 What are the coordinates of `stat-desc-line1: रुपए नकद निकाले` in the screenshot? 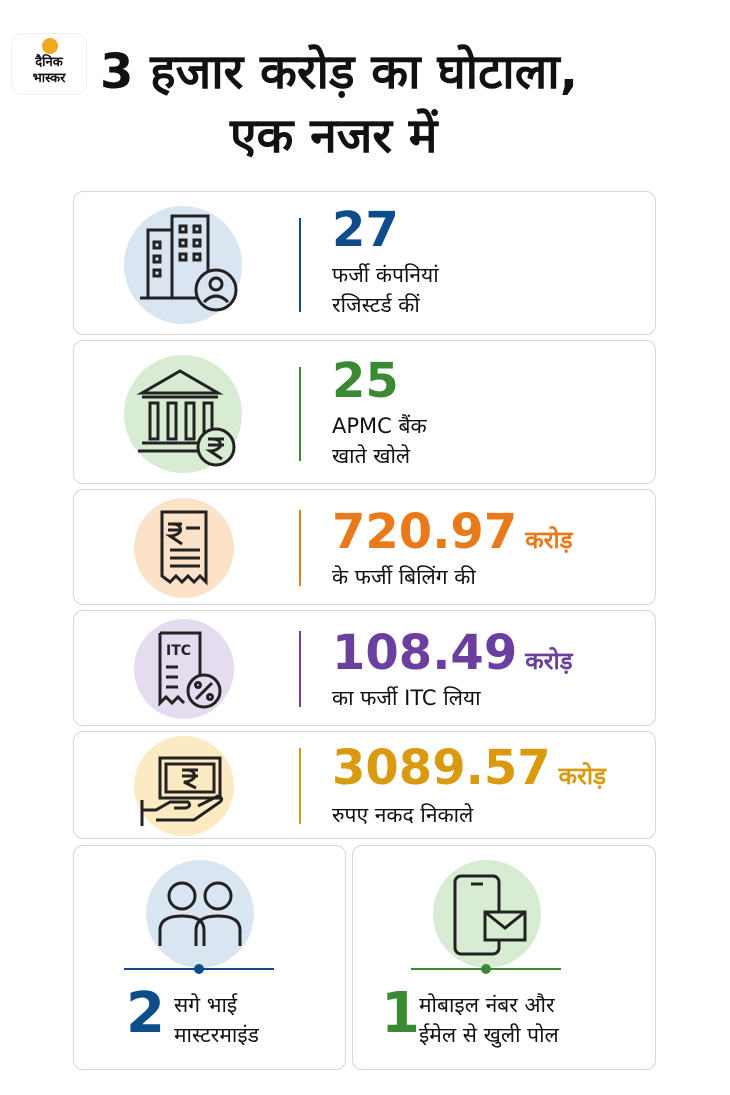 It's located at (403, 815).